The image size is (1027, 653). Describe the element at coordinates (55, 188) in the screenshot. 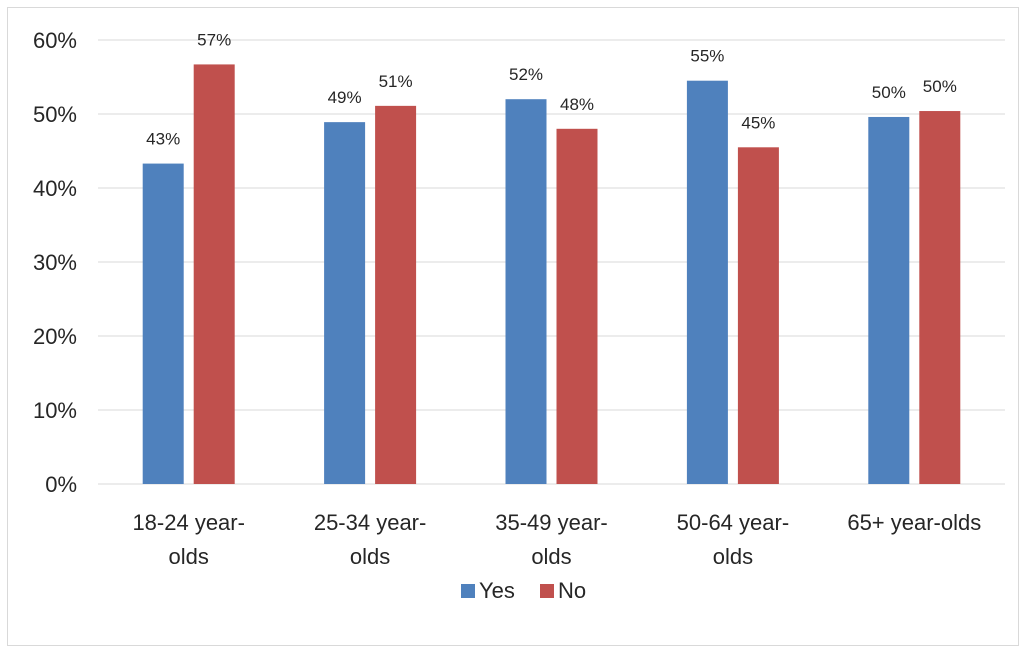

I see `y-tick-label: 40%` at that location.